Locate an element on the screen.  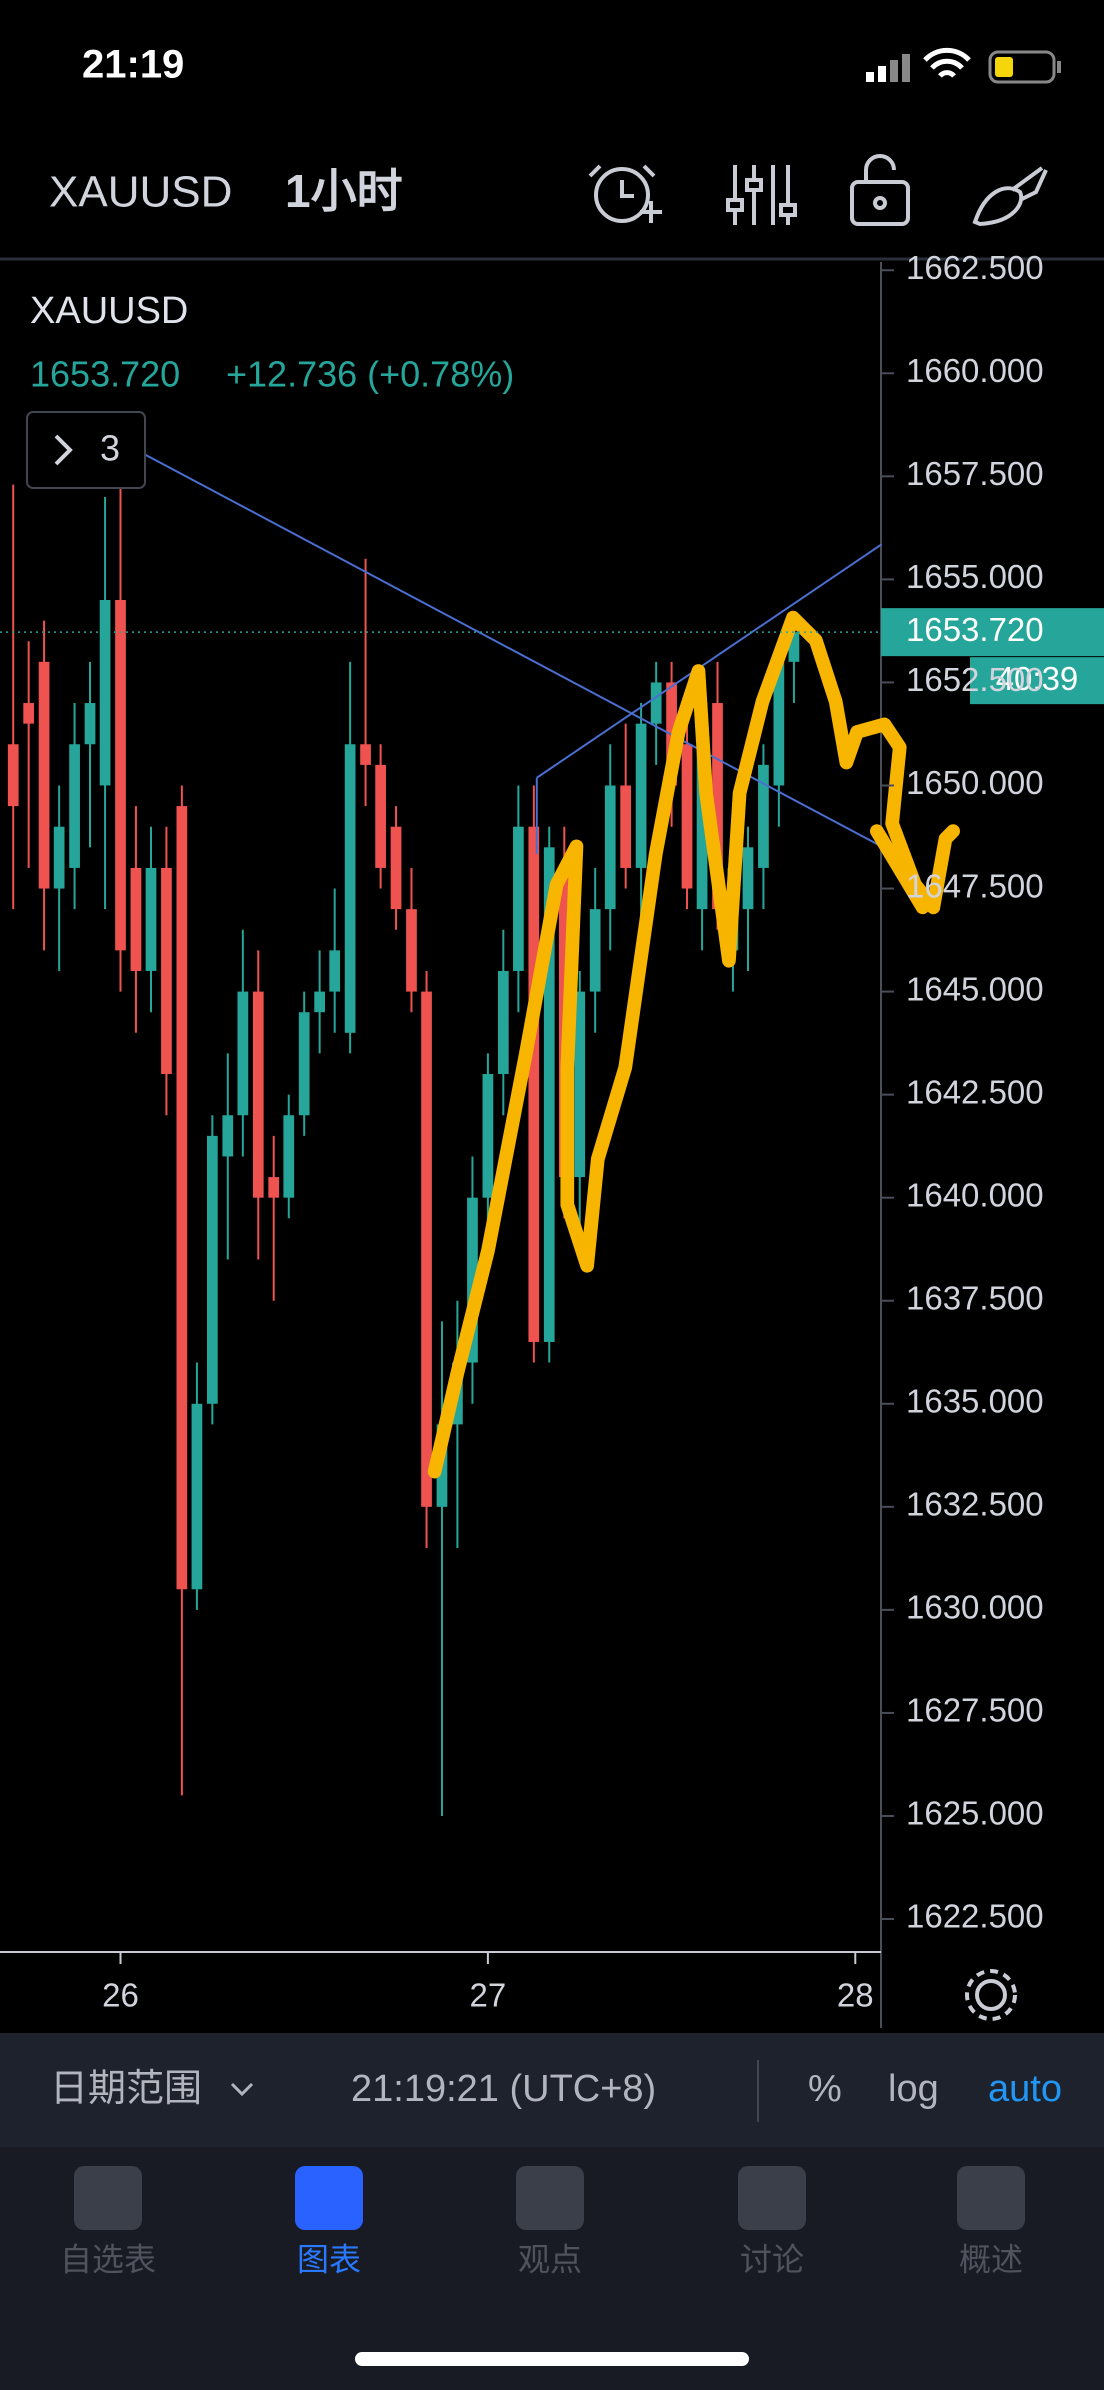
chevron-icon is located at coordinates (63, 450).